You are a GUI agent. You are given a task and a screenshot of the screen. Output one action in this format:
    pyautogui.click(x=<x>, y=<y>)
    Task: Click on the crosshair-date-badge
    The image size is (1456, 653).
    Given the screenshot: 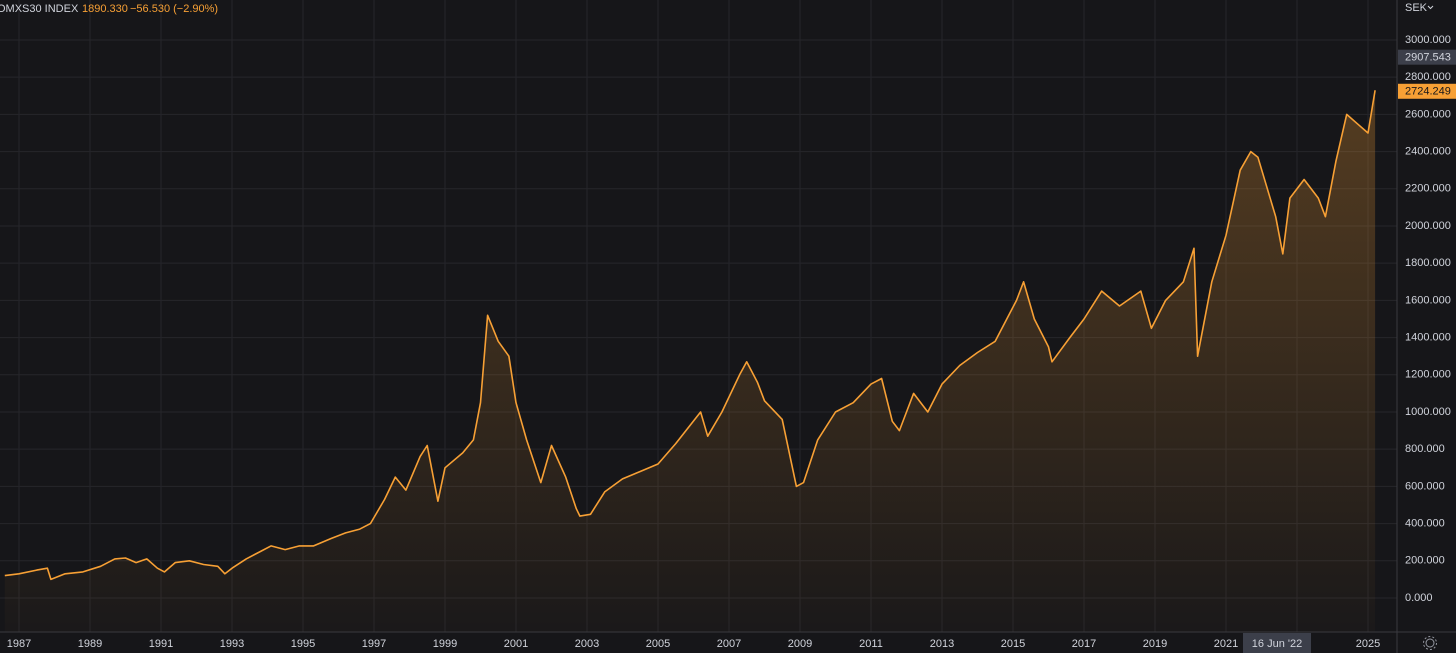 What is the action you would take?
    pyautogui.click(x=1277, y=643)
    